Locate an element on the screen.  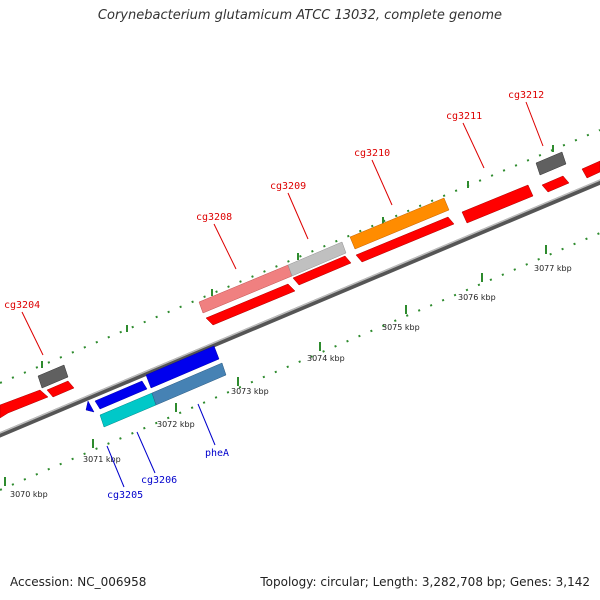
gene-label: cg3210 is located at coordinates (372, 153).